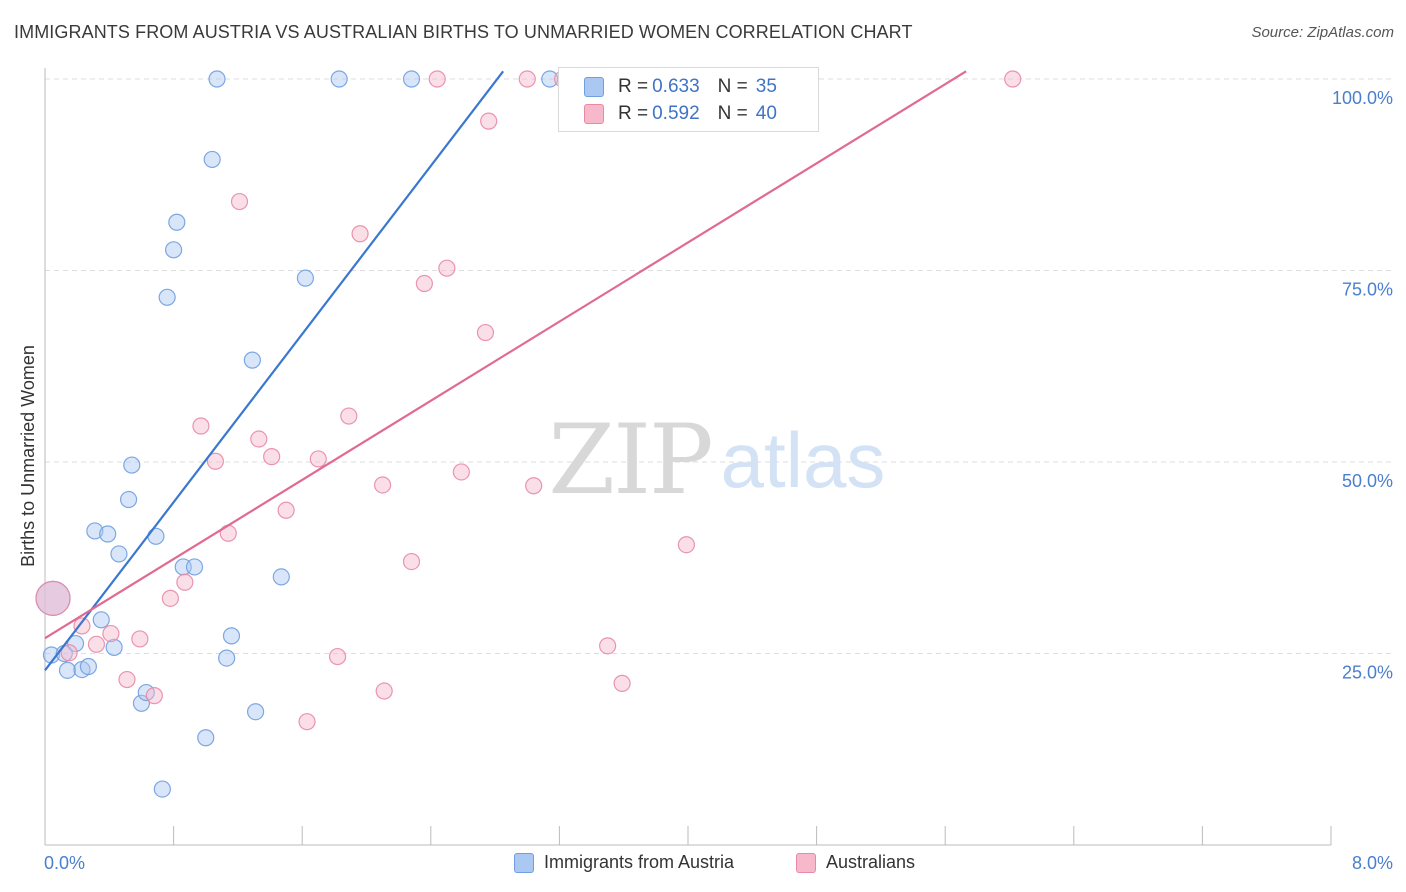 This screenshot has width=1406, height=892. Describe the element at coordinates (28, 456) in the screenshot. I see `y-axis-label: Births to Unmarried Women` at that location.